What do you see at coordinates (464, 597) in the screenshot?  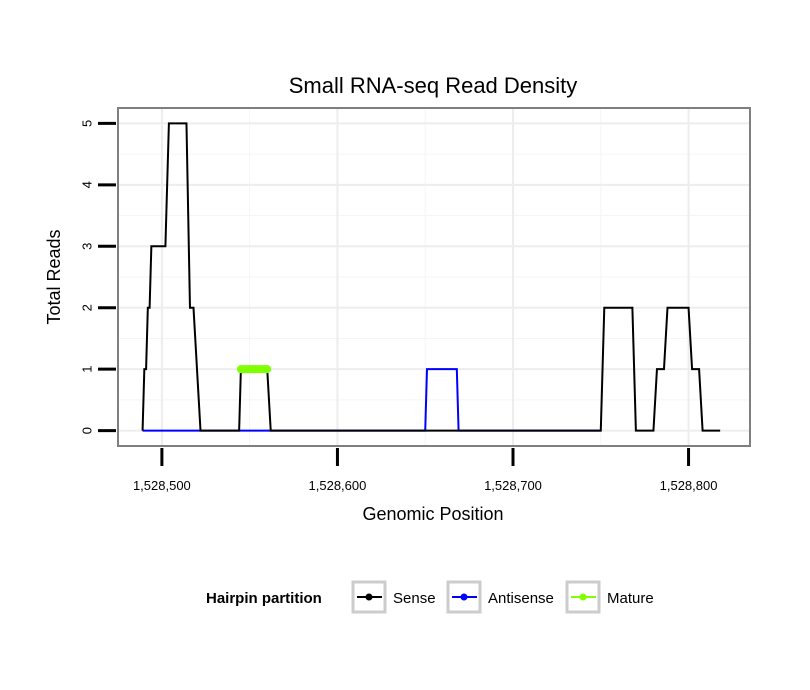 I see `legend-dot-antisense` at bounding box center [464, 597].